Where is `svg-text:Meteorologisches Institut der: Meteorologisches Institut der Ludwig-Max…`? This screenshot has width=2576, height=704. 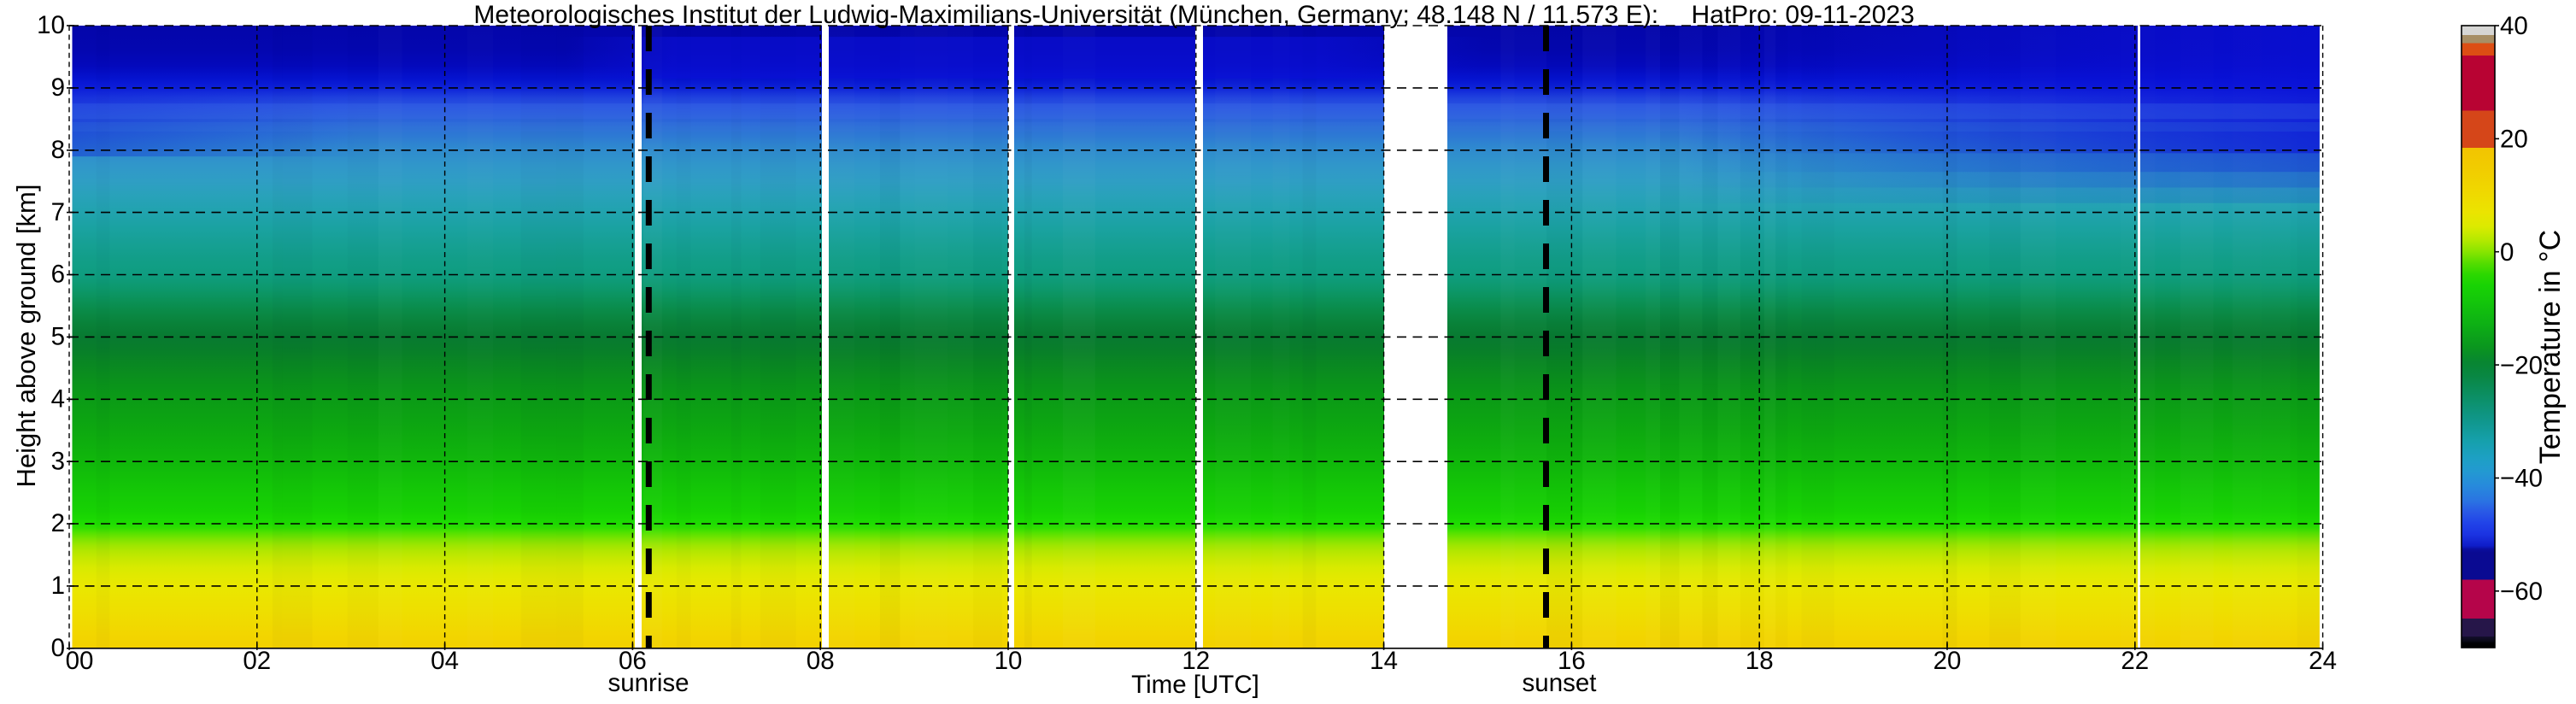 svg-text:Meteorologisches Institut der: Meteorologisches Institut der Ludwig-Max… is located at coordinates (1193, 15).